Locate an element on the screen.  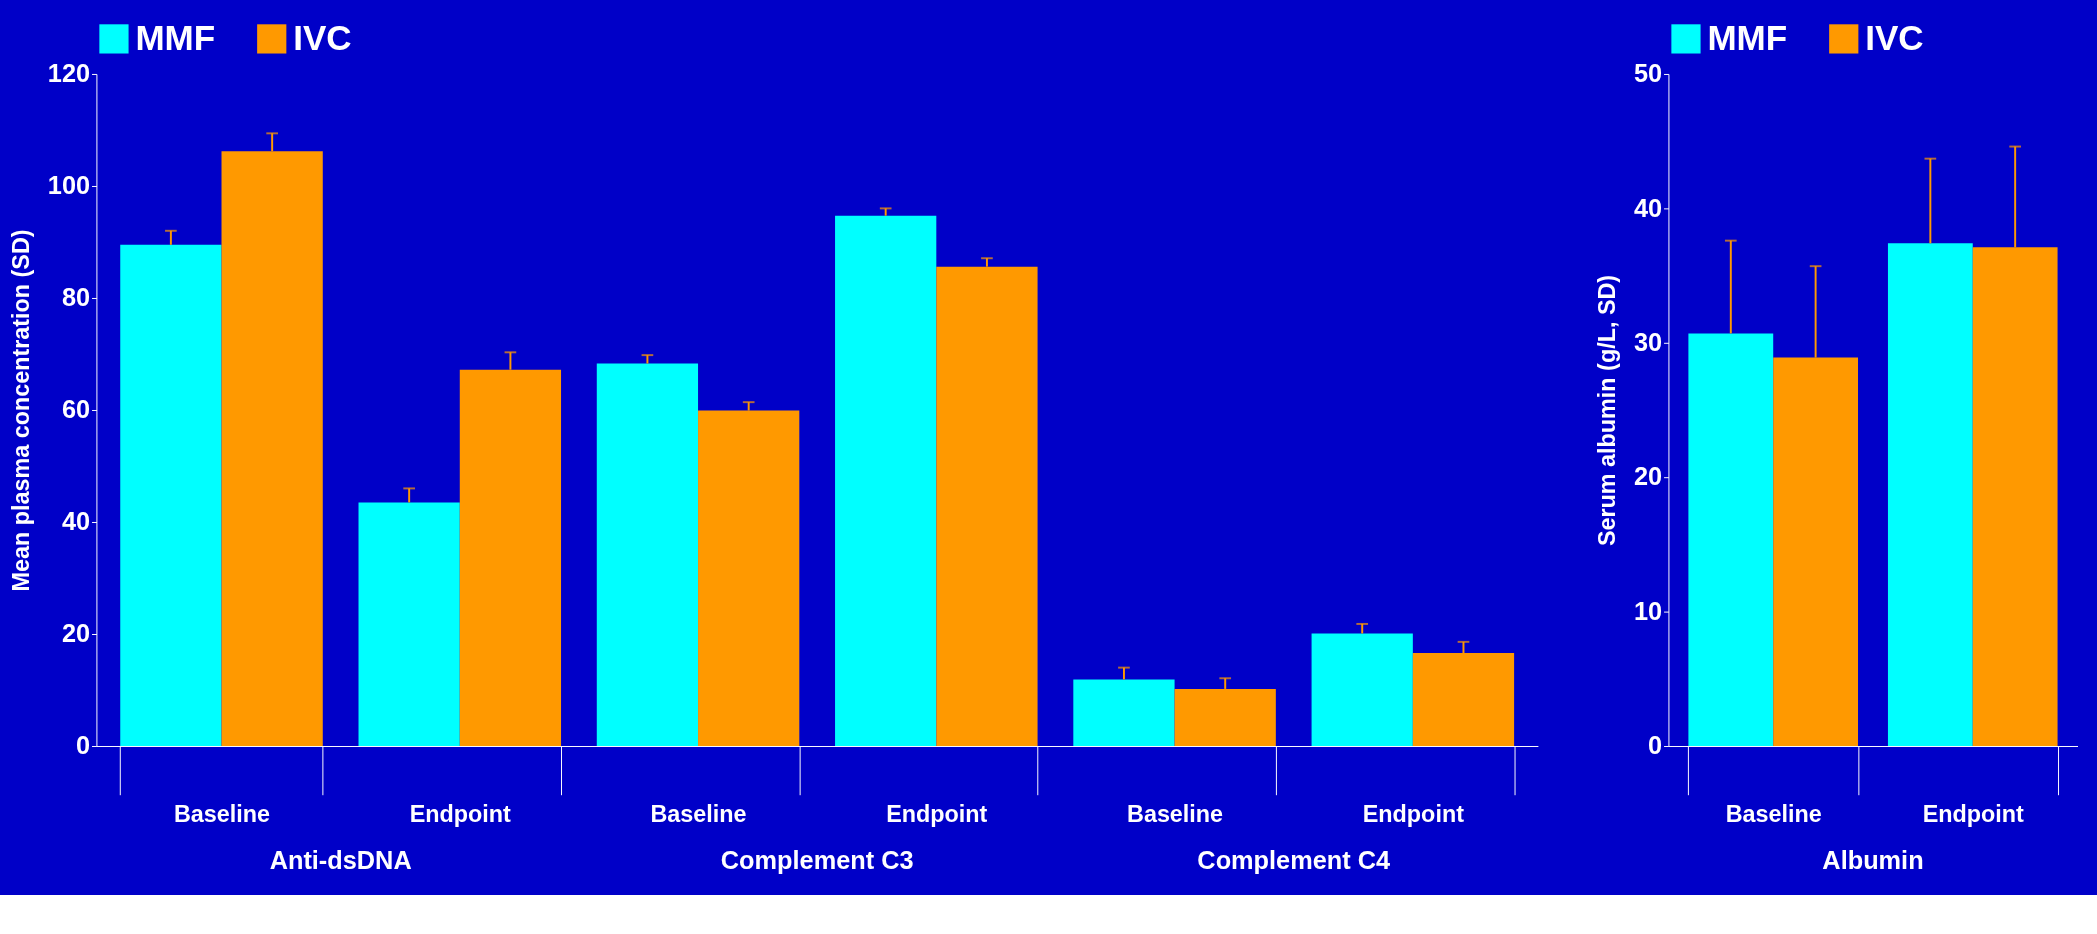
y-tick-label: 10 is located at coordinates (1648, 610).